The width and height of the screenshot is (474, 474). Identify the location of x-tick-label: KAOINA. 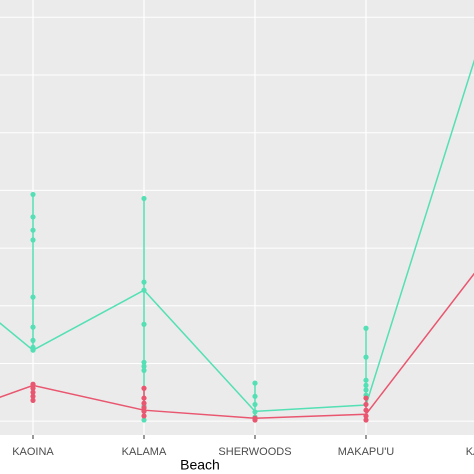
(33, 452).